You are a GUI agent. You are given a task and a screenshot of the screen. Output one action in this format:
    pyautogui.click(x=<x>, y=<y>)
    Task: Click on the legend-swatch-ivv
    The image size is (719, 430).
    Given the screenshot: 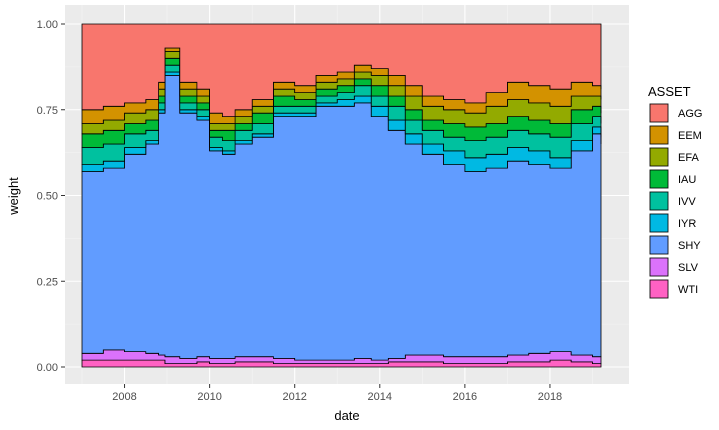 What is the action you would take?
    pyautogui.click(x=659, y=201)
    